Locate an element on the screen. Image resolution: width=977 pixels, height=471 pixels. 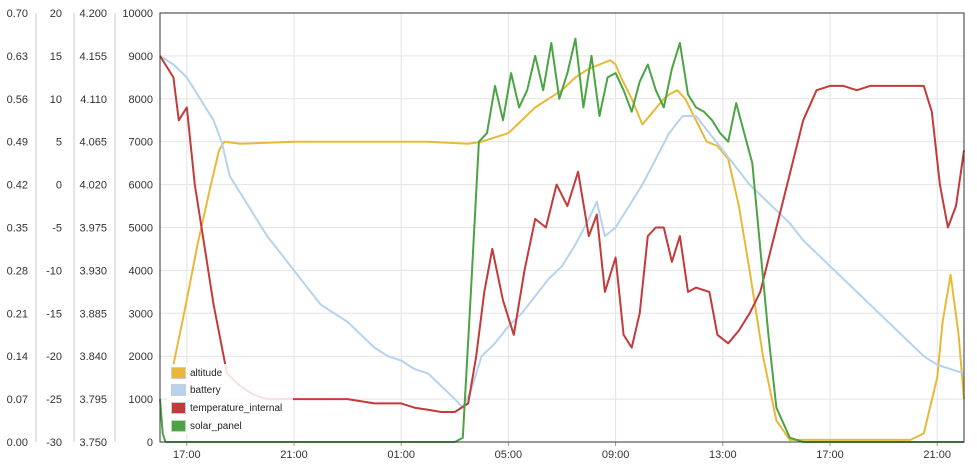
y-axis-2-tick-5: -5 is located at coordinates (57, 229).